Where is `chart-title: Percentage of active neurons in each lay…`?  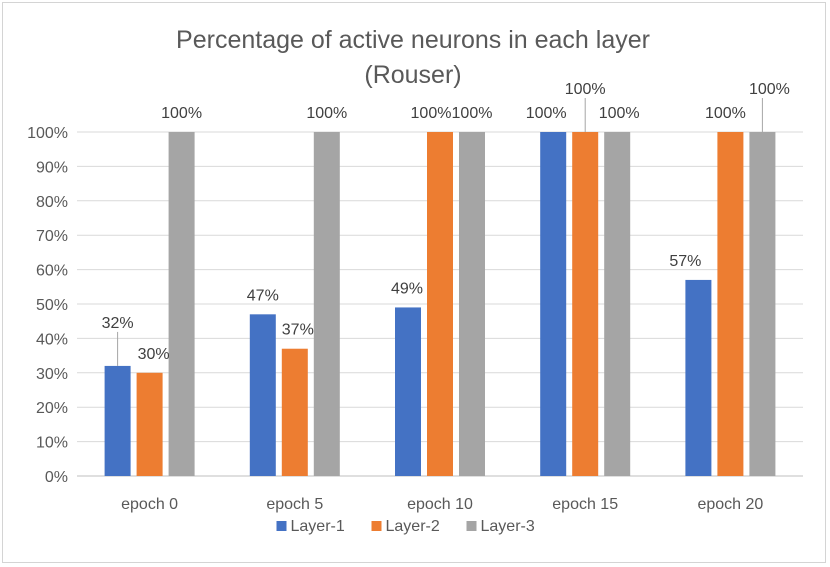
chart-title: Percentage of active neurons in each lay… is located at coordinates (413, 57).